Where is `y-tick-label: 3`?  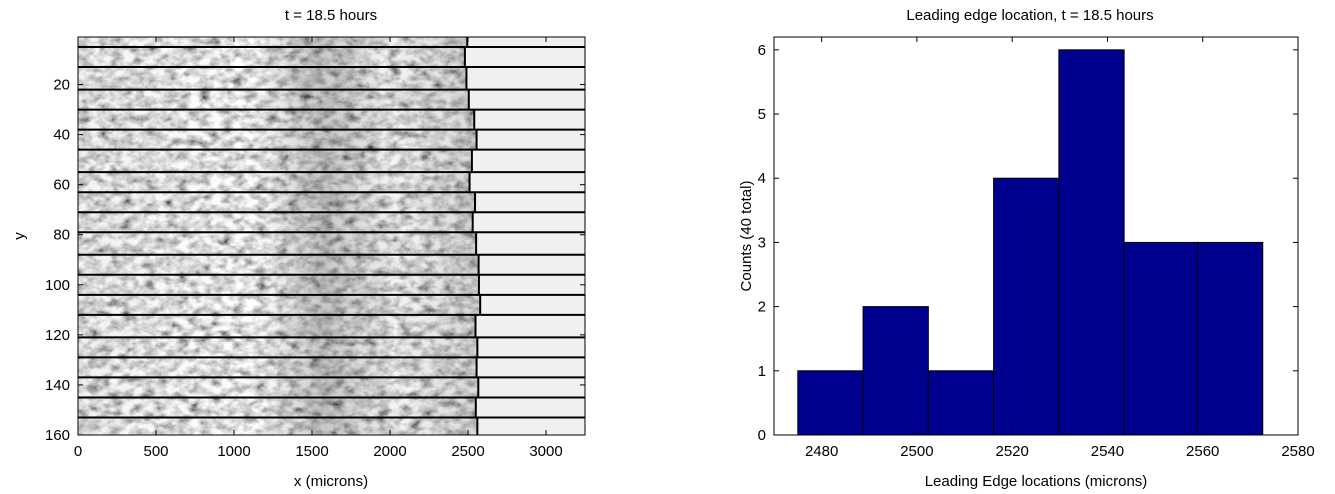
y-tick-label: 3 is located at coordinates (762, 242).